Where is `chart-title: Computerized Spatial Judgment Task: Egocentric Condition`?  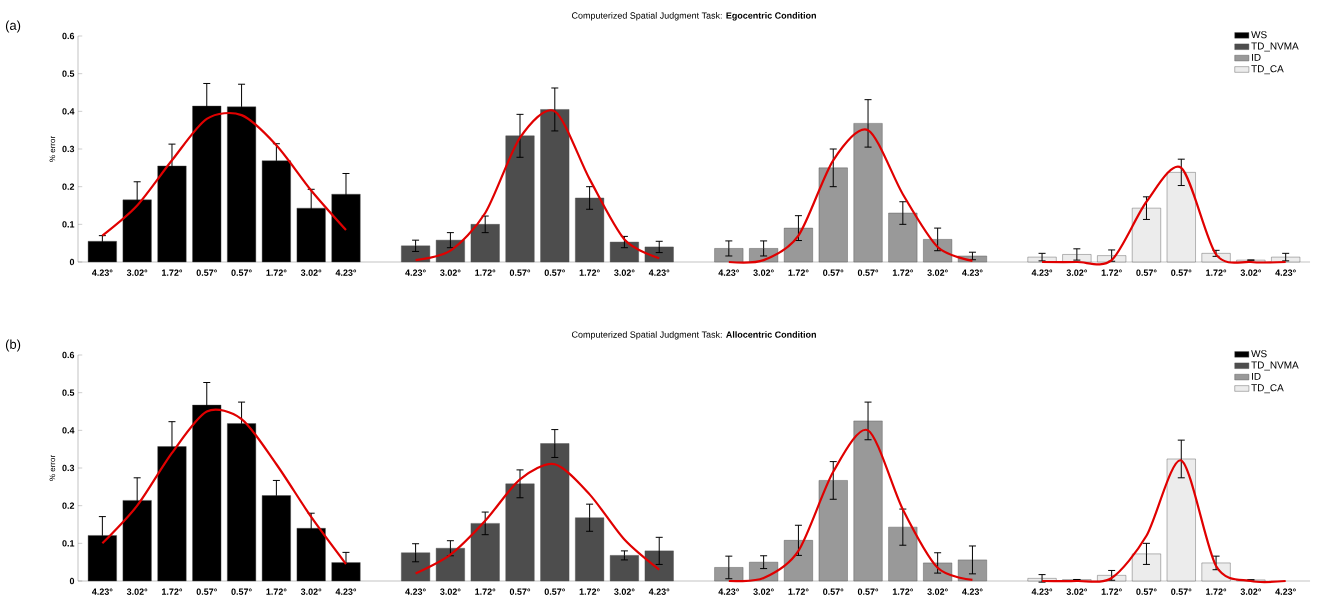 chart-title: Computerized Spatial Judgment Task: Egocentric Condition is located at coordinates (693, 16).